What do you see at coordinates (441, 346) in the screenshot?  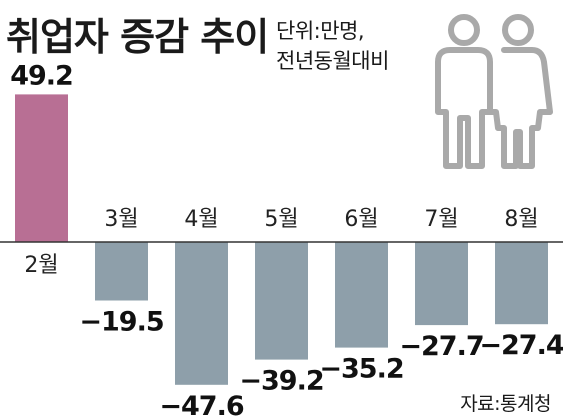 I see `value-label-5: −27.7` at bounding box center [441, 346].